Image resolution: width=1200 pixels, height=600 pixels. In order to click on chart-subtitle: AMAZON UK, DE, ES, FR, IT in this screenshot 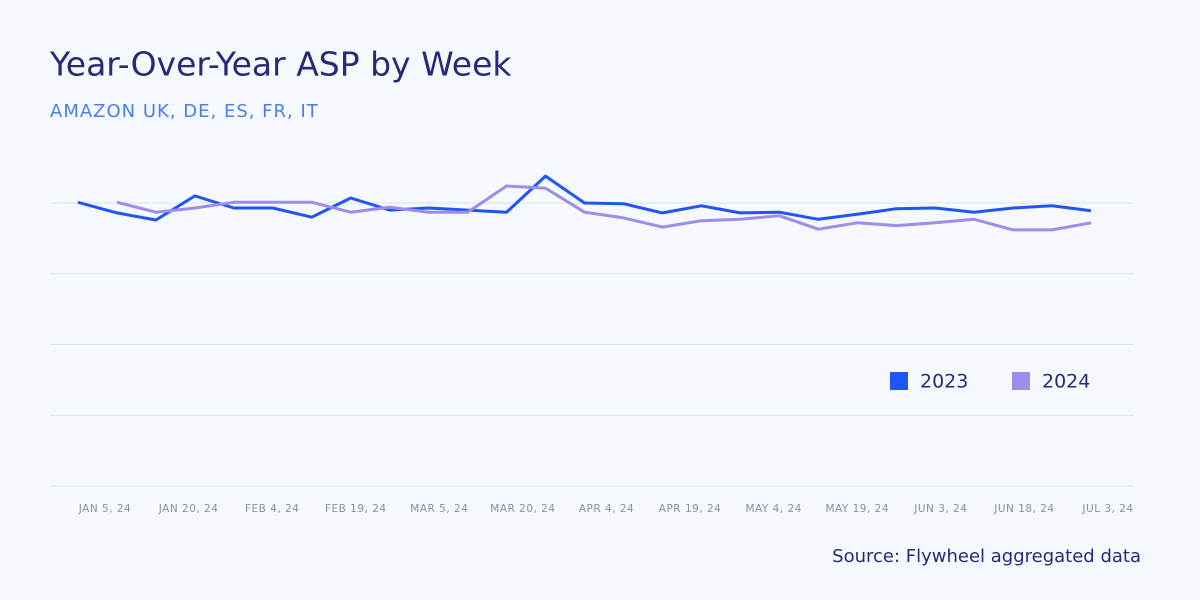, I will do `click(184, 111)`.